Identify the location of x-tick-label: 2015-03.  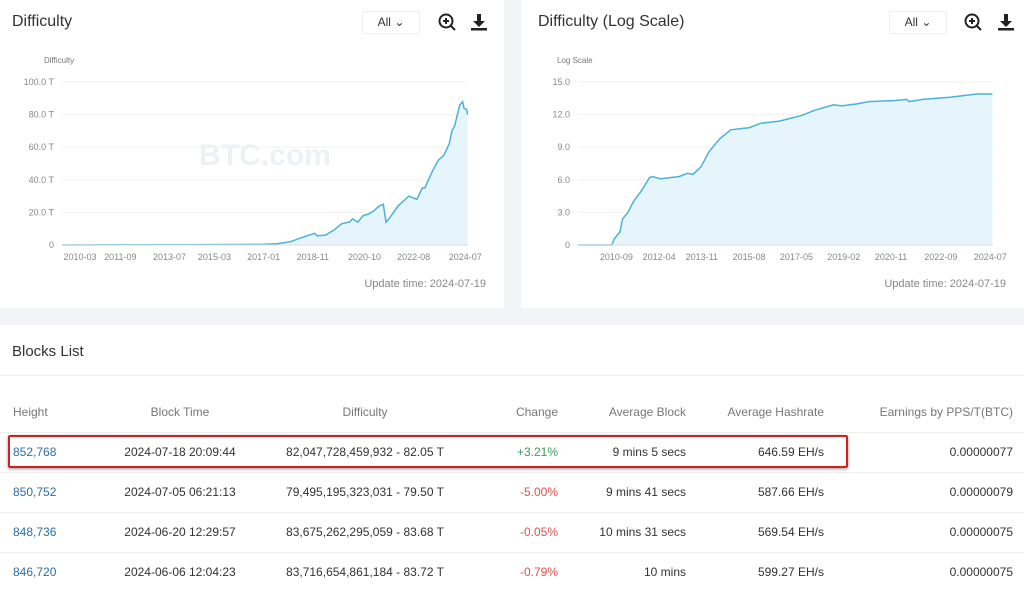
(214, 257).